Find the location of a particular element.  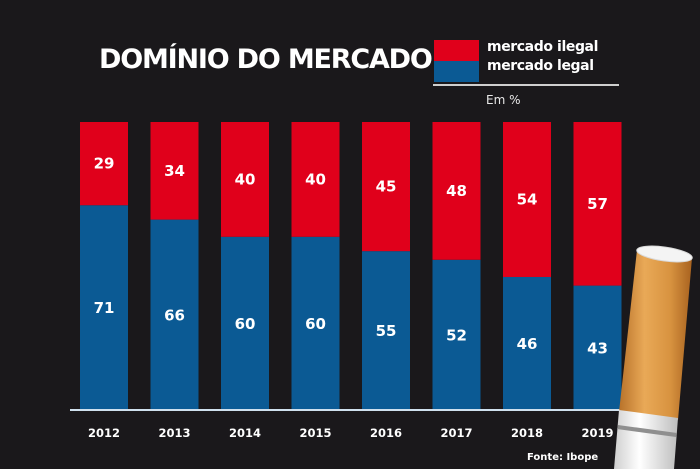

legend-swatch-legal is located at coordinates (456, 71).